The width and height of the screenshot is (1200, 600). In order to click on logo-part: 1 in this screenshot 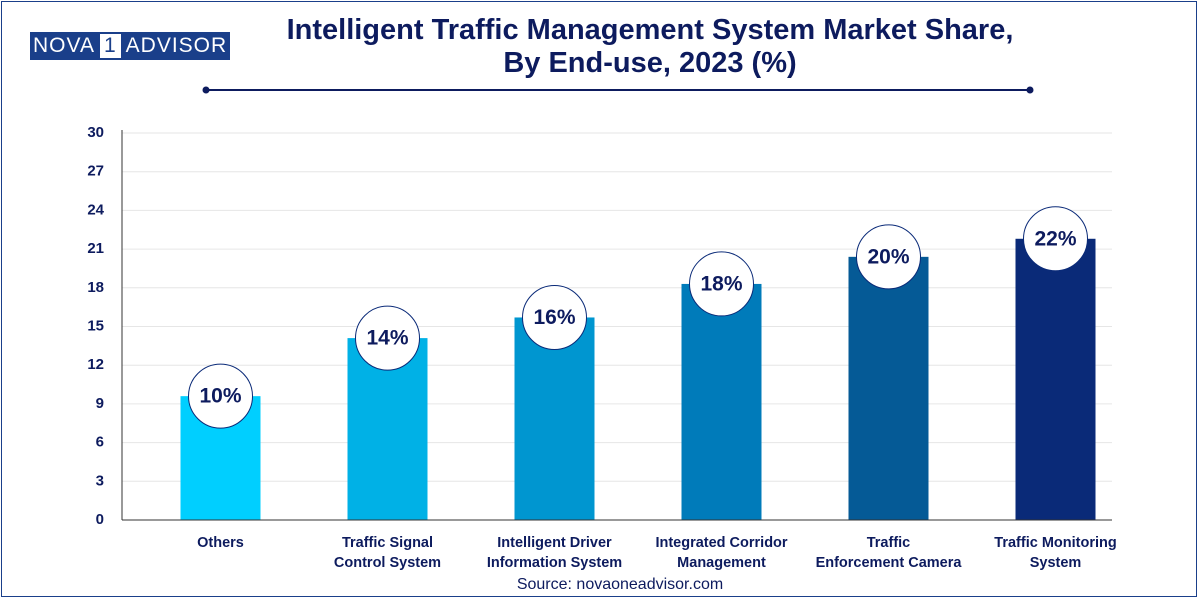, I will do `click(110, 46)`.